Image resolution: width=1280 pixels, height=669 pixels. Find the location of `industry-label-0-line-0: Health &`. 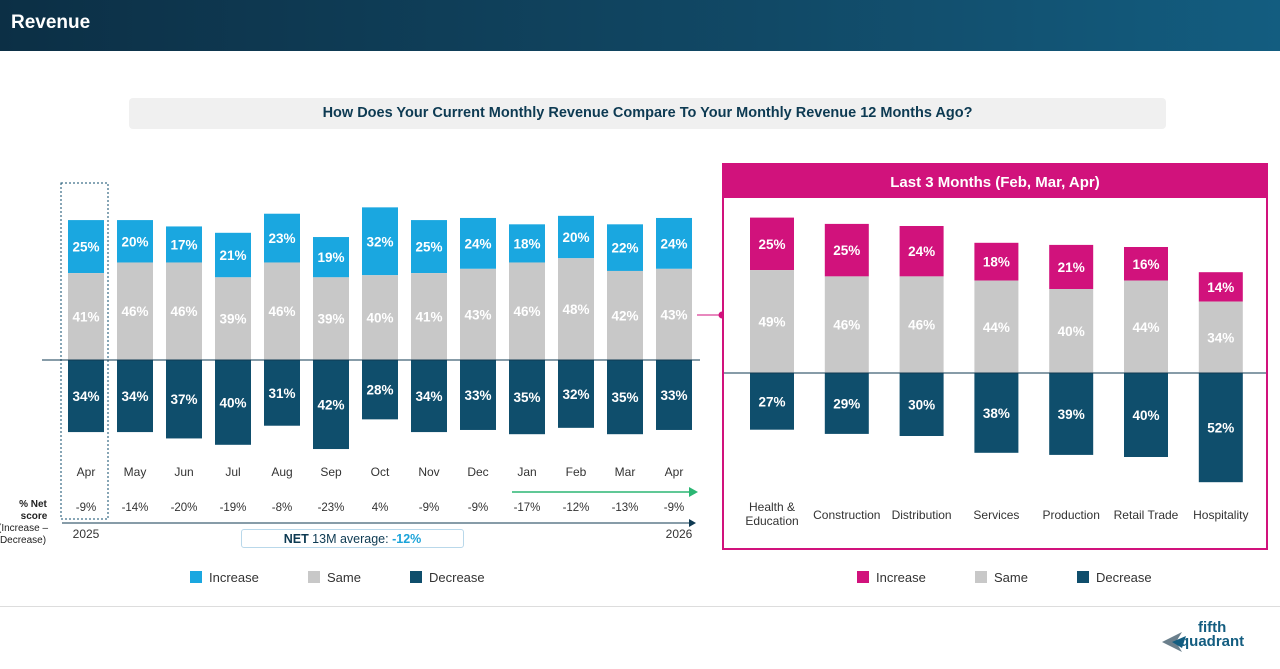

industry-label-0-line-0: Health & is located at coordinates (772, 507).